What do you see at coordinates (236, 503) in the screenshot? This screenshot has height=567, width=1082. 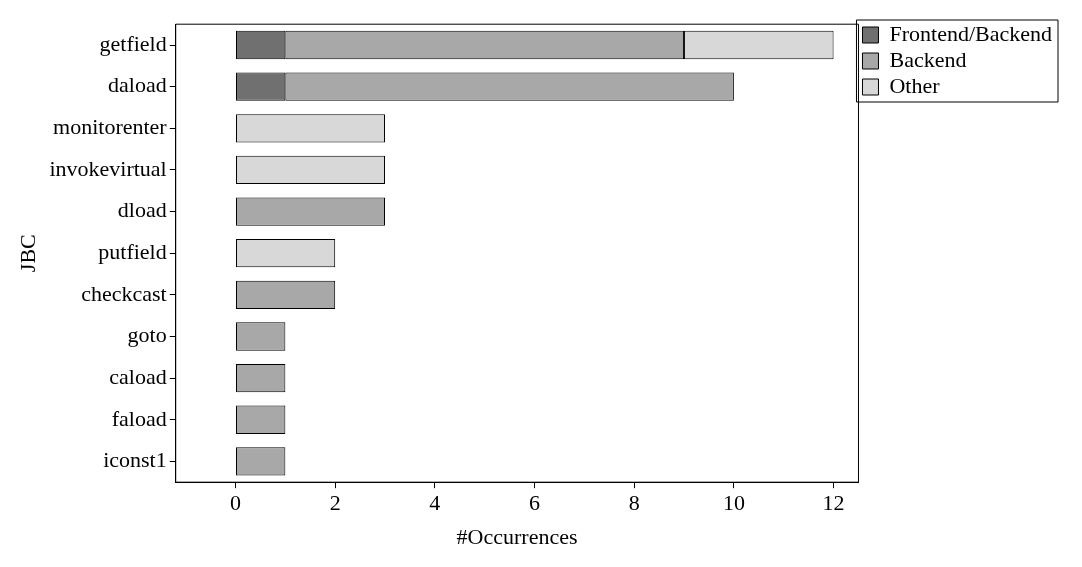 I see `x-tick-label: 0` at bounding box center [236, 503].